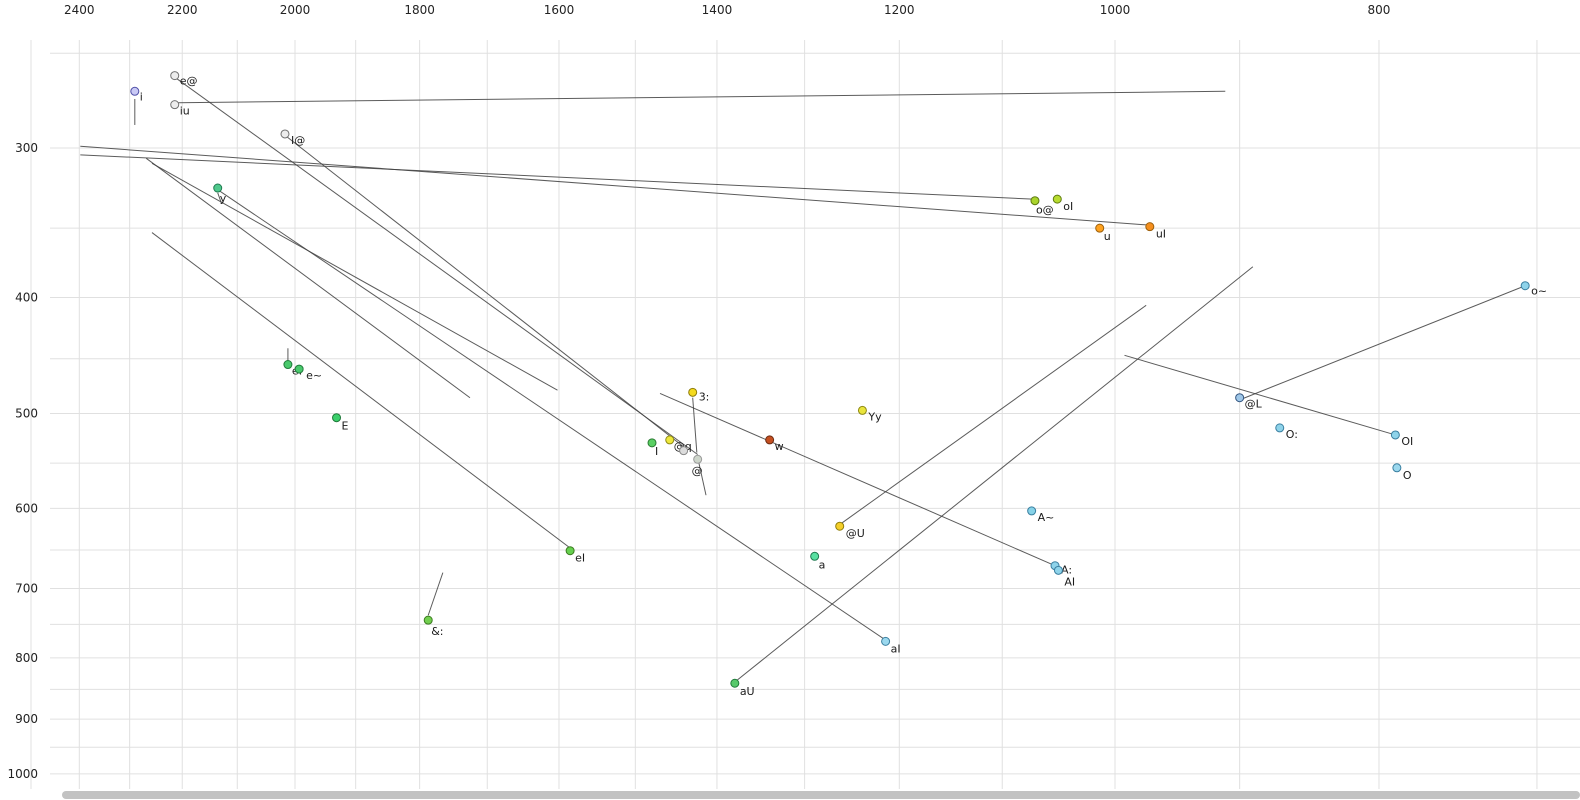  Describe the element at coordinates (26, 414) in the screenshot. I see `y-tick-label: 500` at that location.